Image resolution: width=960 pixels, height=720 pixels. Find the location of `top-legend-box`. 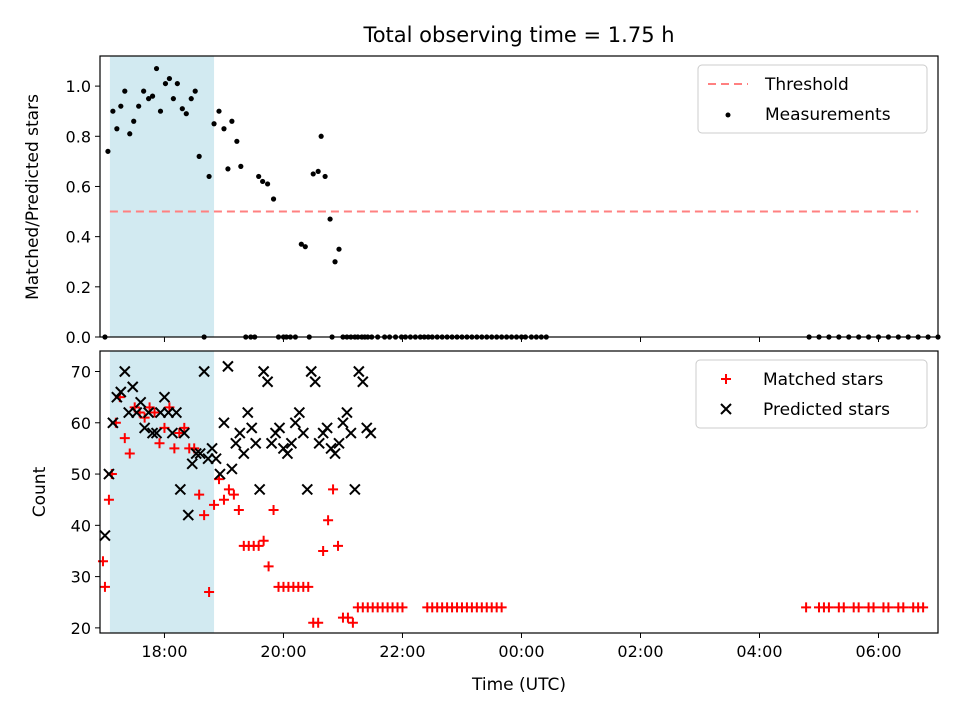

top-legend-box is located at coordinates (812, 99).